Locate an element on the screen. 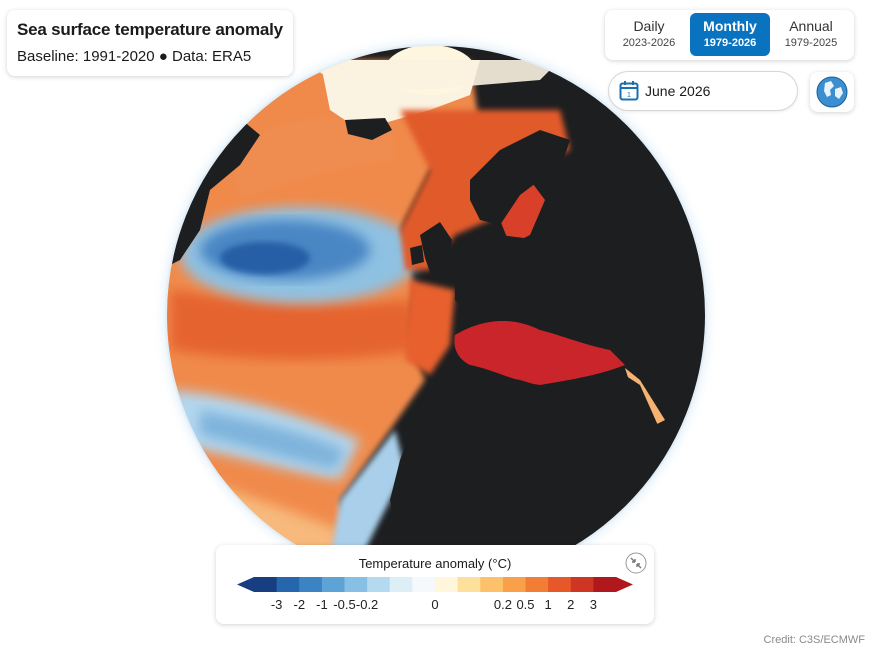 The image size is (873, 657). period-daily-button: Daily 2023-2026 is located at coordinates (649, 34).